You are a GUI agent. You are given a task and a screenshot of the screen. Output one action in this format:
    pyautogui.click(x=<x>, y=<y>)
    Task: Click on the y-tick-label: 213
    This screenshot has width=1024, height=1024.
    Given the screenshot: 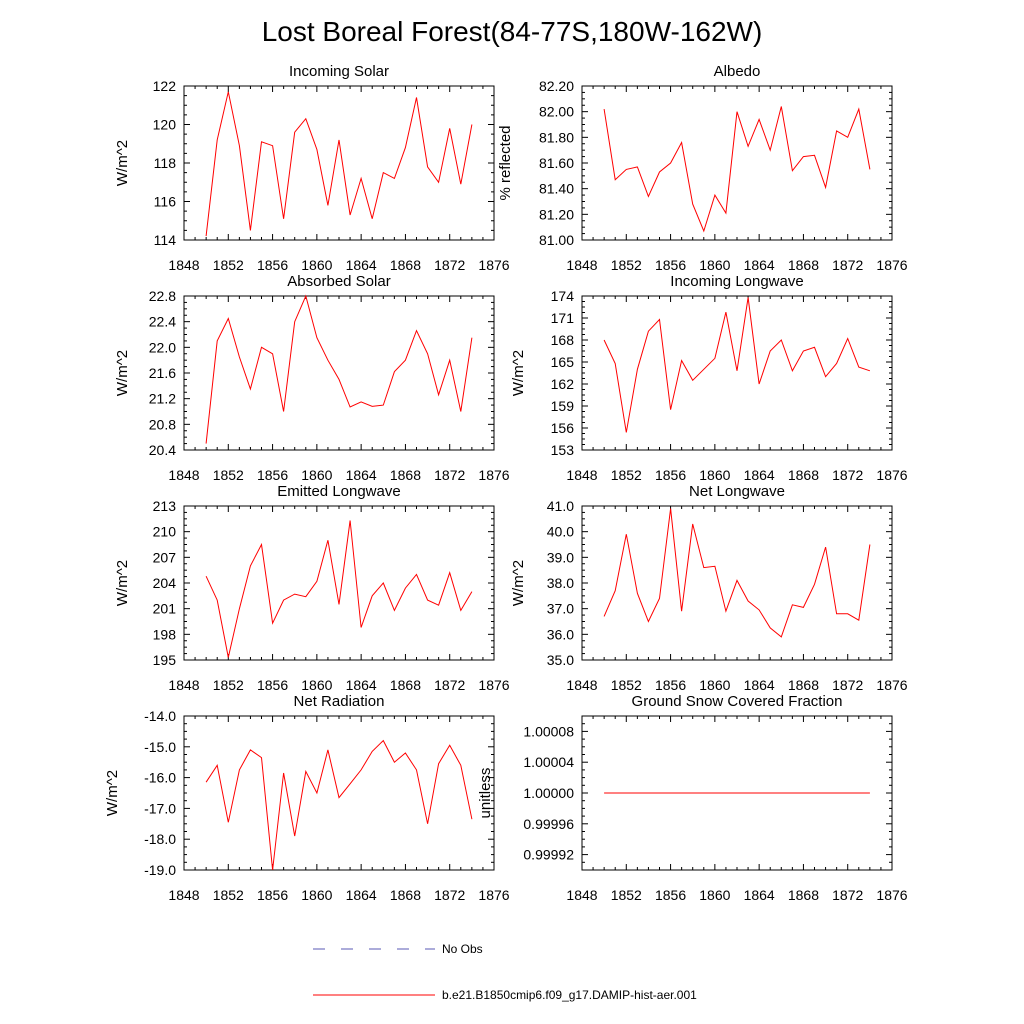 What is the action you would take?
    pyautogui.click(x=165, y=506)
    